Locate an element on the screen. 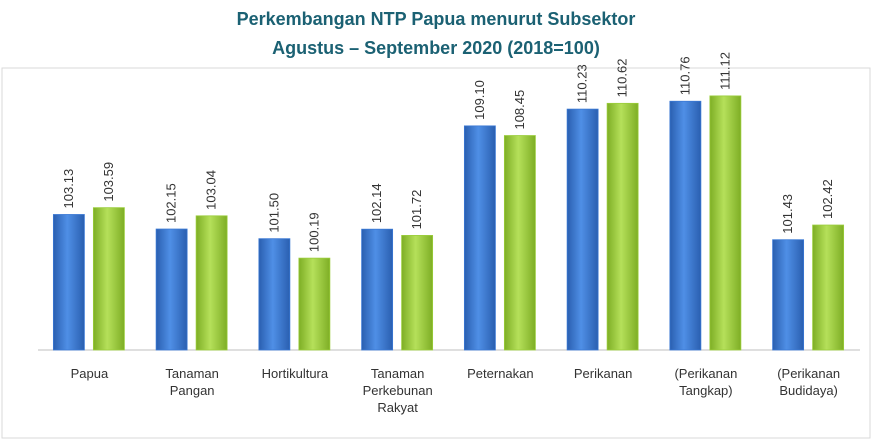 Image resolution: width=872 pixels, height=441 pixels. data-label: 103.59 is located at coordinates (108, 182).